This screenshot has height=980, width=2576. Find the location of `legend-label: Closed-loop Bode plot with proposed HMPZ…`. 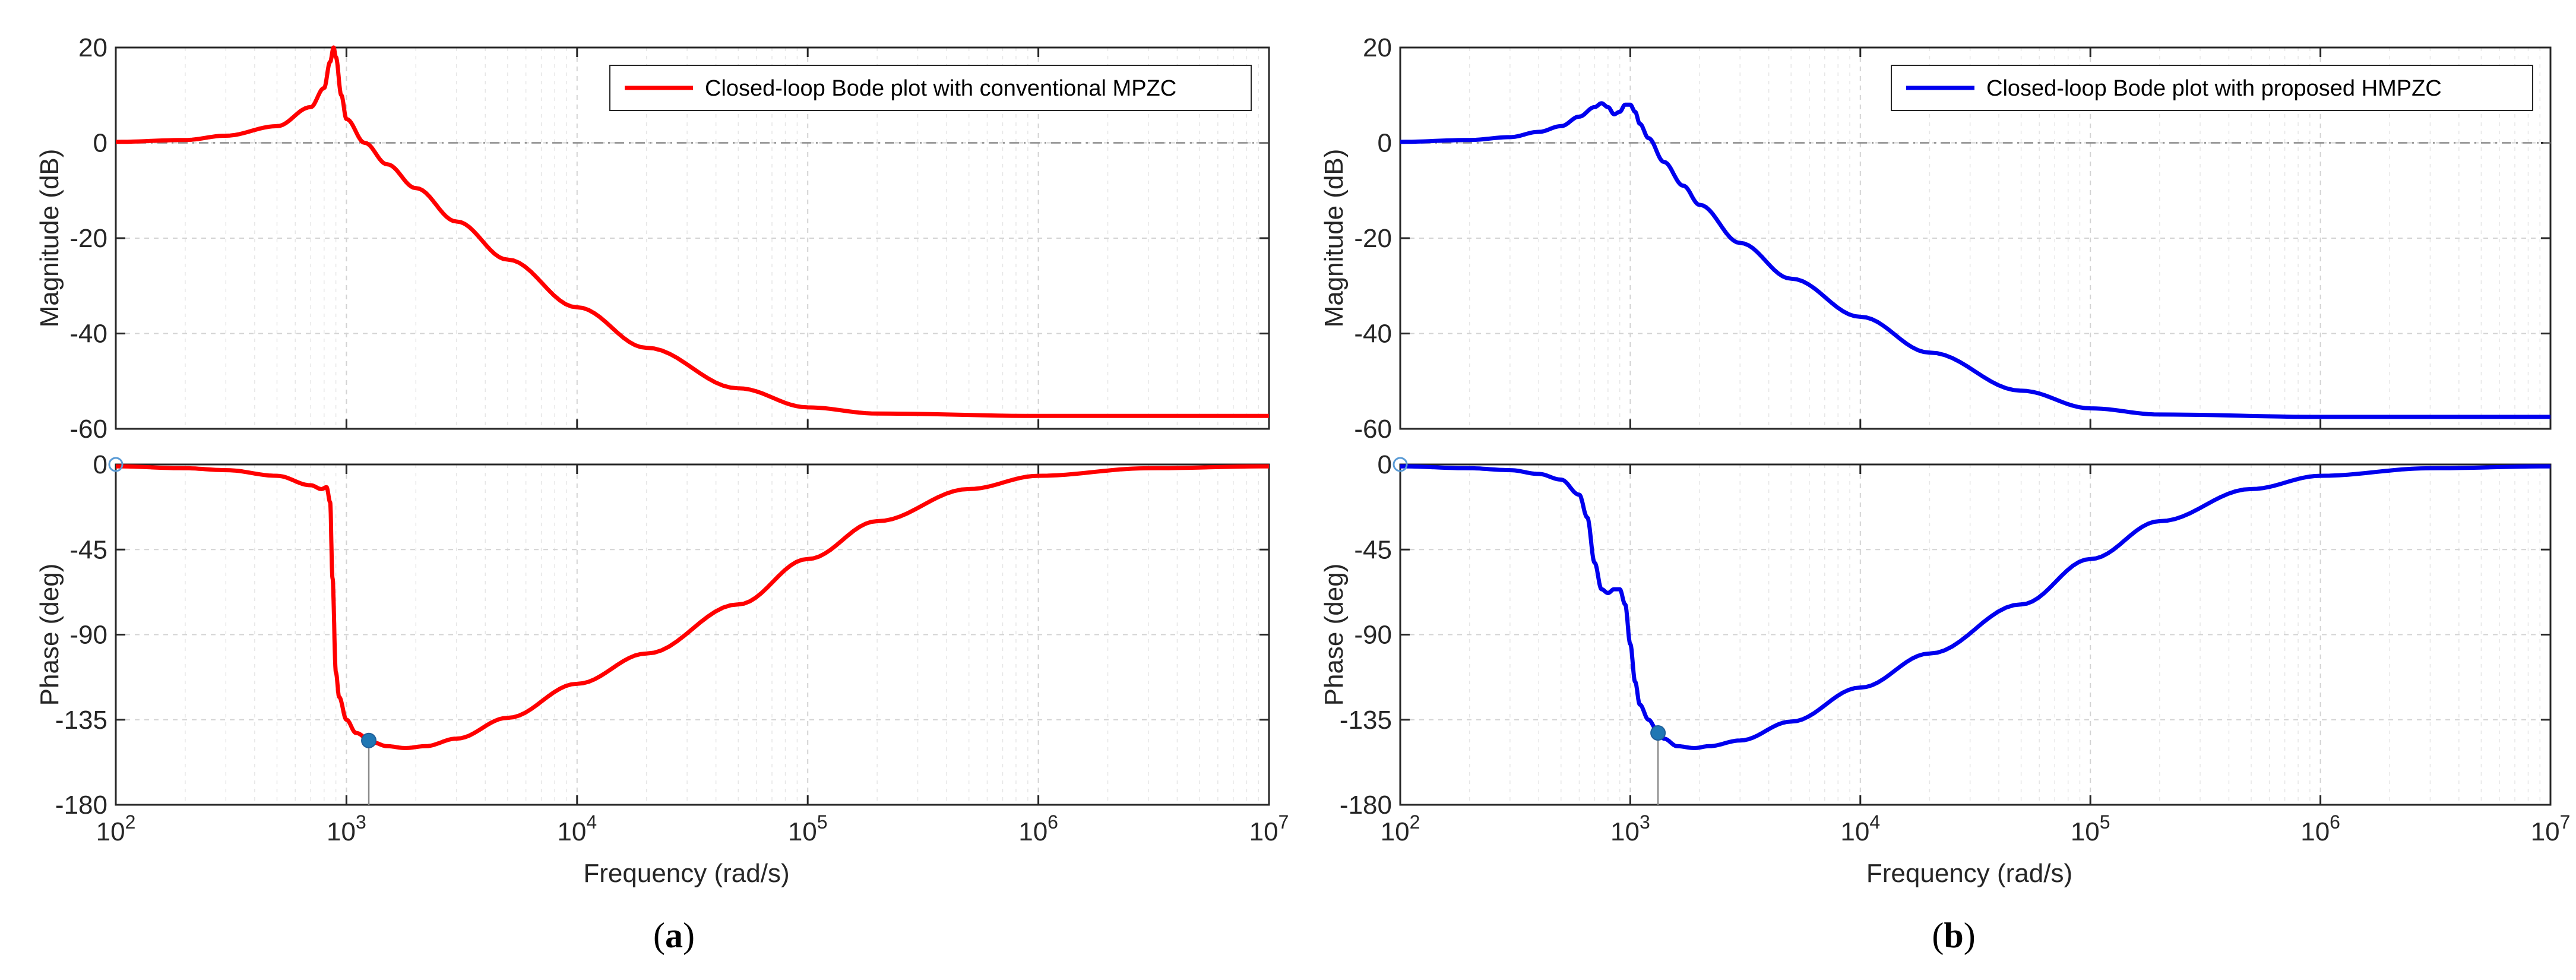

legend-label: Closed-loop Bode plot with proposed HMPZ… is located at coordinates (2214, 88).